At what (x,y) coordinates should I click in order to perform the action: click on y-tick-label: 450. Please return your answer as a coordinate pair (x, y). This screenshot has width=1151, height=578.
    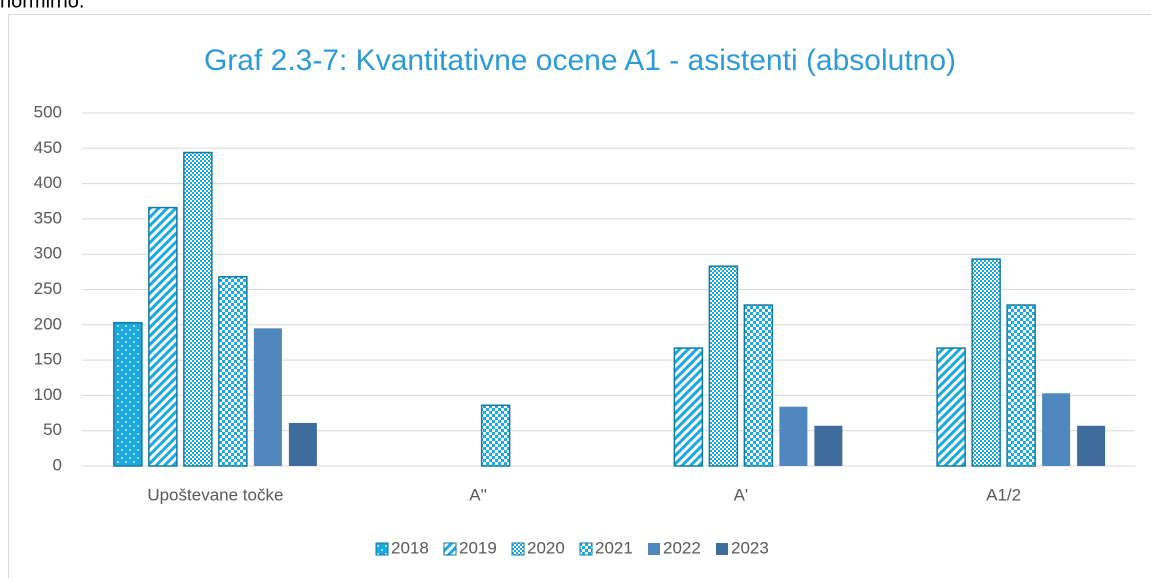
    Looking at the image, I should click on (48, 147).